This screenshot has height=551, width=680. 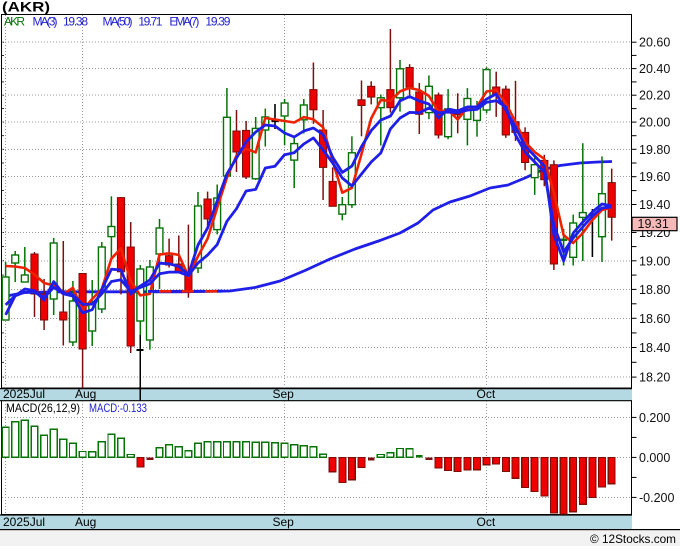 What do you see at coordinates (633, 539) in the screenshot?
I see `svg-text: © 12Stocks.com` at bounding box center [633, 539].